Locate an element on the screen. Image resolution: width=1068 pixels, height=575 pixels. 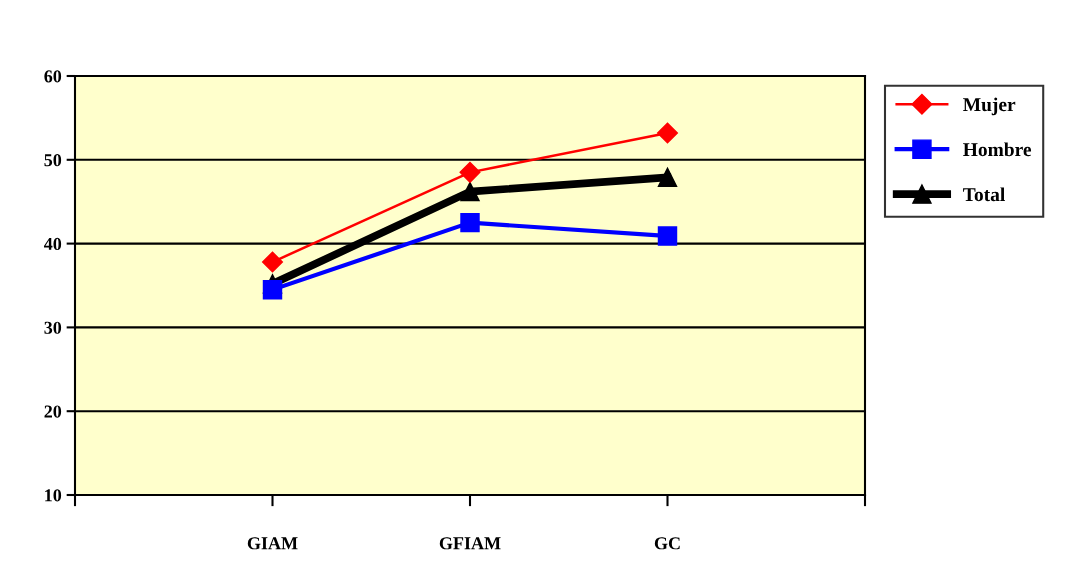
y-tick-label: 40 is located at coordinates (53, 244).